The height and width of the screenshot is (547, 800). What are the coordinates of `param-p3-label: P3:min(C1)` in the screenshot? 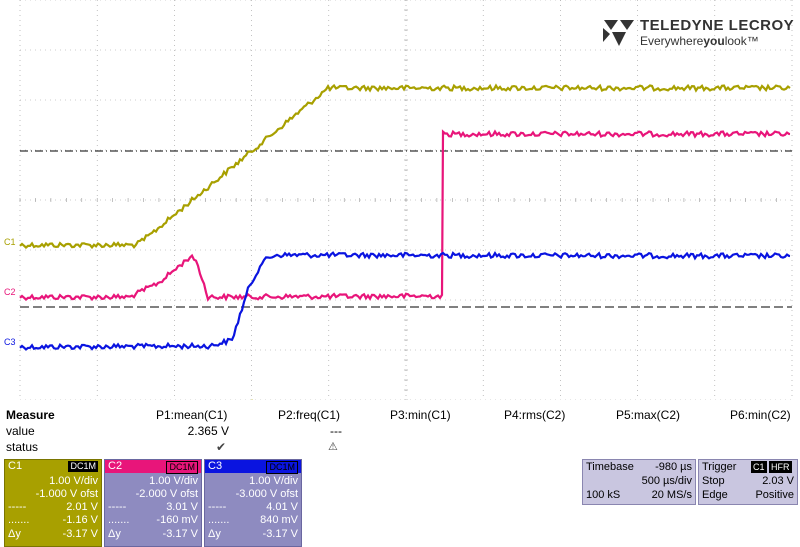 It's located at (420, 415).